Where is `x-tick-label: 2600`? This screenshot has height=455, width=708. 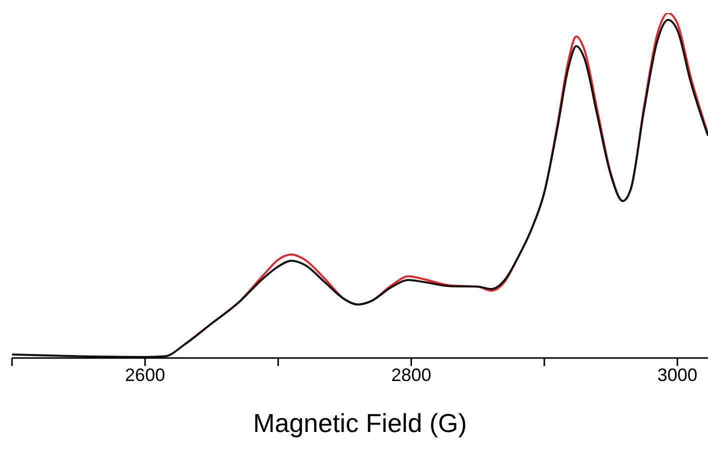 x-tick-label: 2600 is located at coordinates (145, 374).